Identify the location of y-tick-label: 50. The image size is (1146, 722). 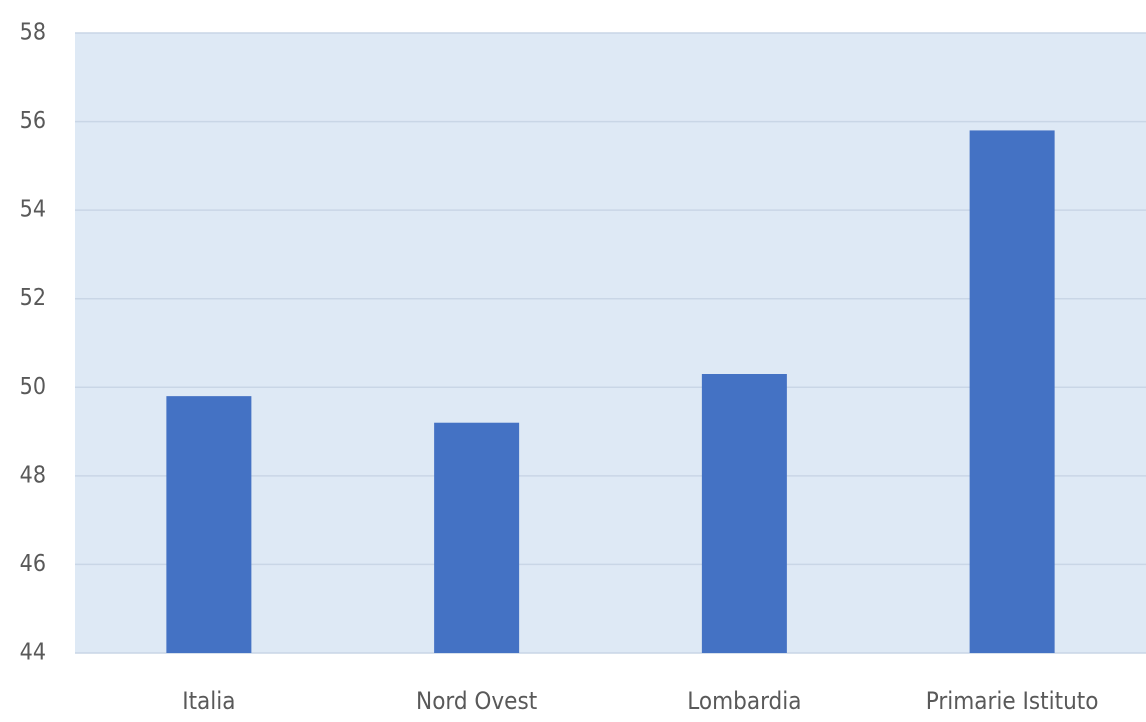
(33, 387).